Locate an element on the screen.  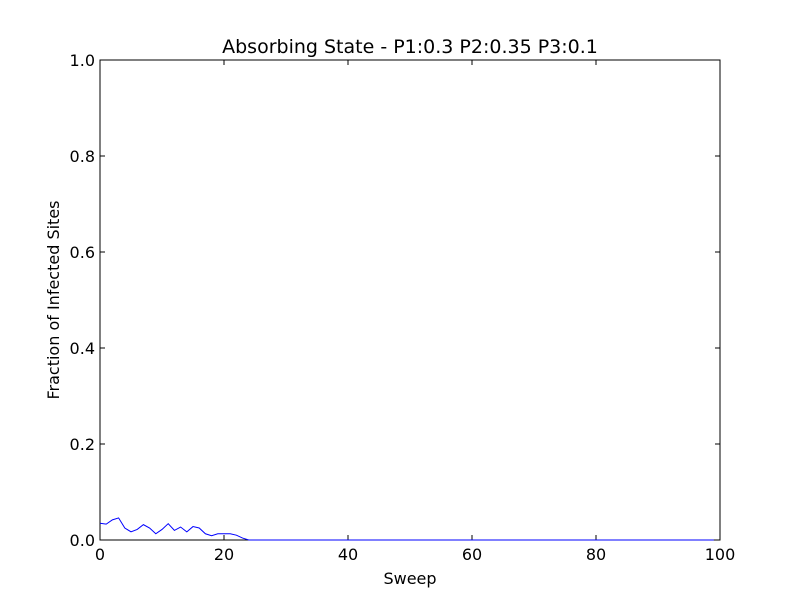
x-tick-label: 20 is located at coordinates (224, 554).